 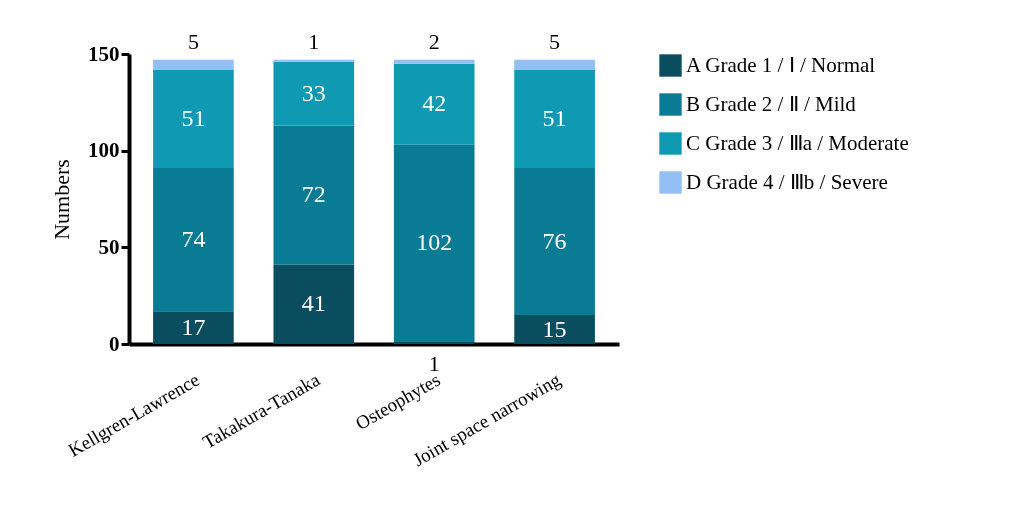 What do you see at coordinates (109, 246) in the screenshot?
I see `y-tick-label: 50` at bounding box center [109, 246].